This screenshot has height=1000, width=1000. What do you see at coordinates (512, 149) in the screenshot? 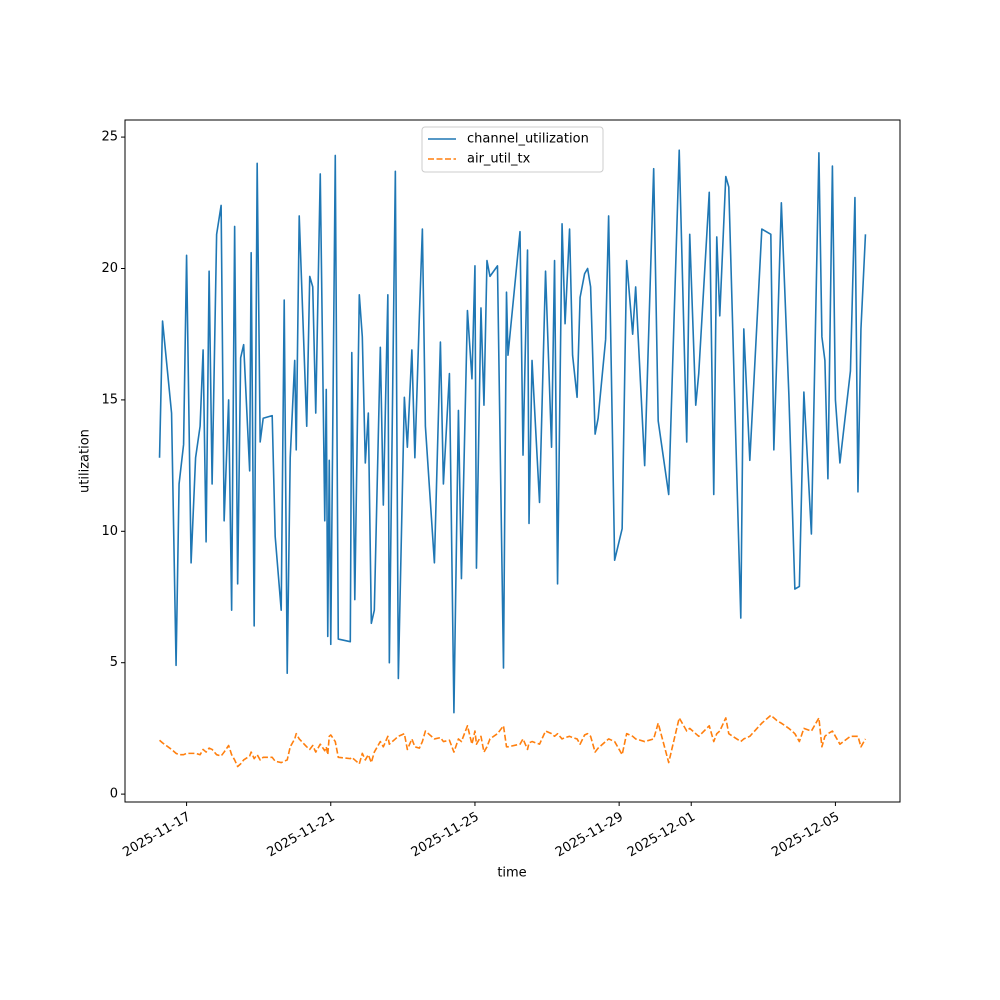
I see `legend-box` at bounding box center [512, 149].